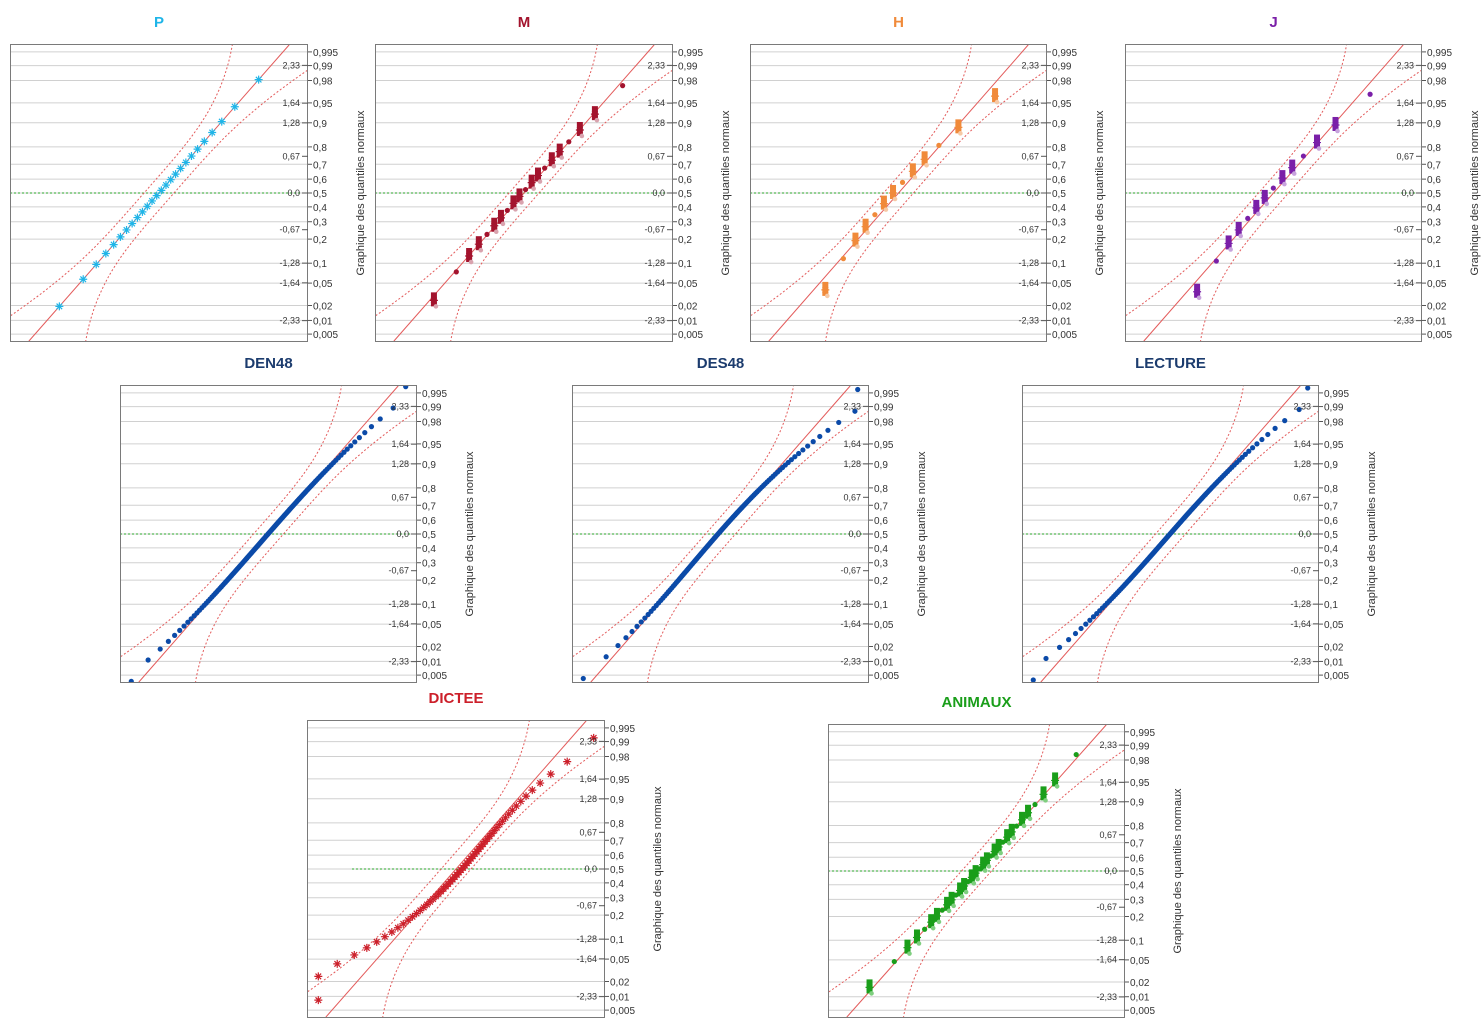 The image size is (1482, 1020). What do you see at coordinates (976, 702) in the screenshot?
I see `panel-title: ANIMAUX` at bounding box center [976, 702].